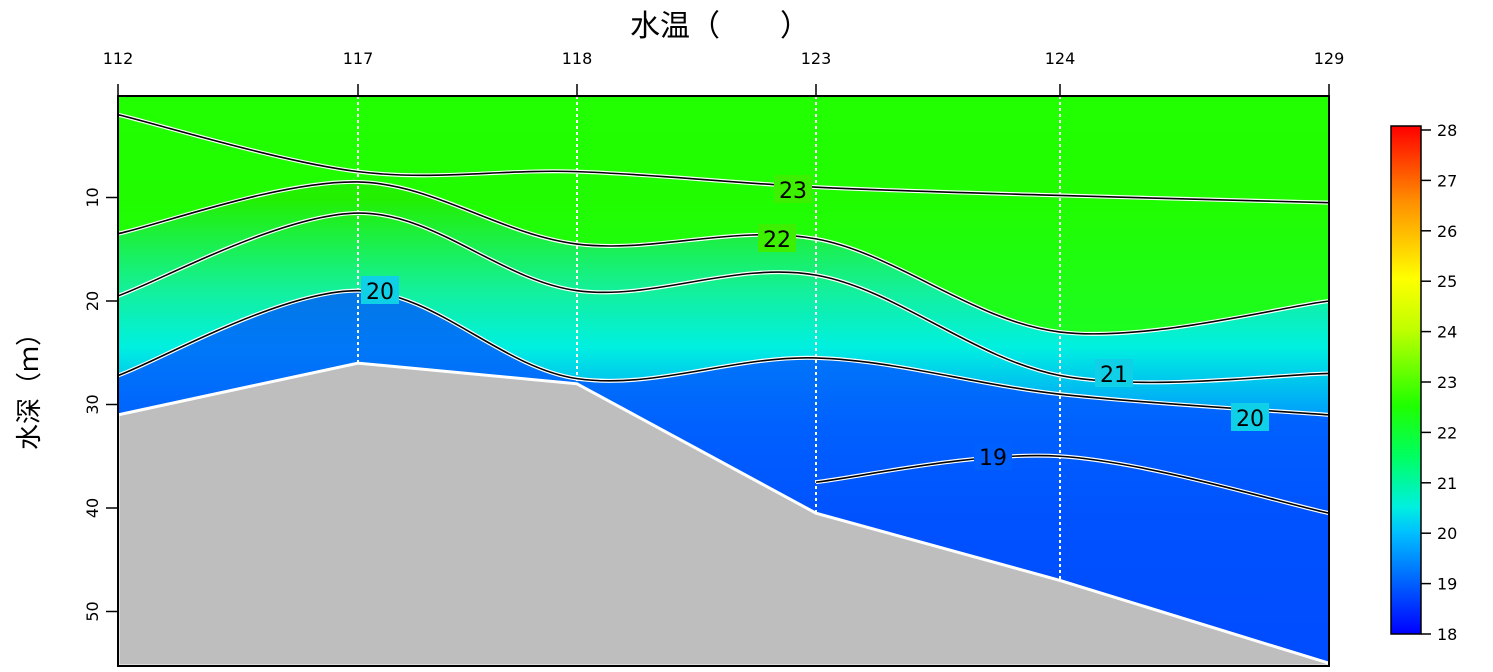 The height and width of the screenshot is (672, 1493). I want to click on x-tick-label: 124, so click(1060, 58).